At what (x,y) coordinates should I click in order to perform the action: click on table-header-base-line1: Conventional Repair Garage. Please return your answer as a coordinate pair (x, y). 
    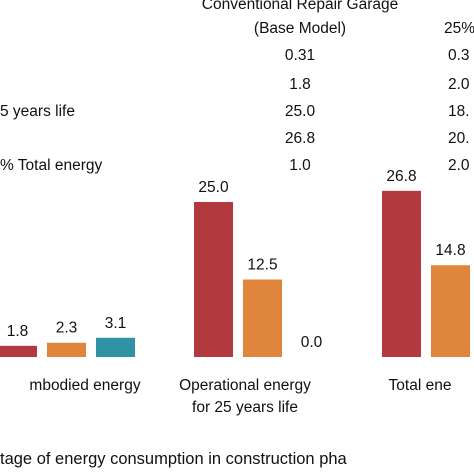
    Looking at the image, I should click on (300, 6).